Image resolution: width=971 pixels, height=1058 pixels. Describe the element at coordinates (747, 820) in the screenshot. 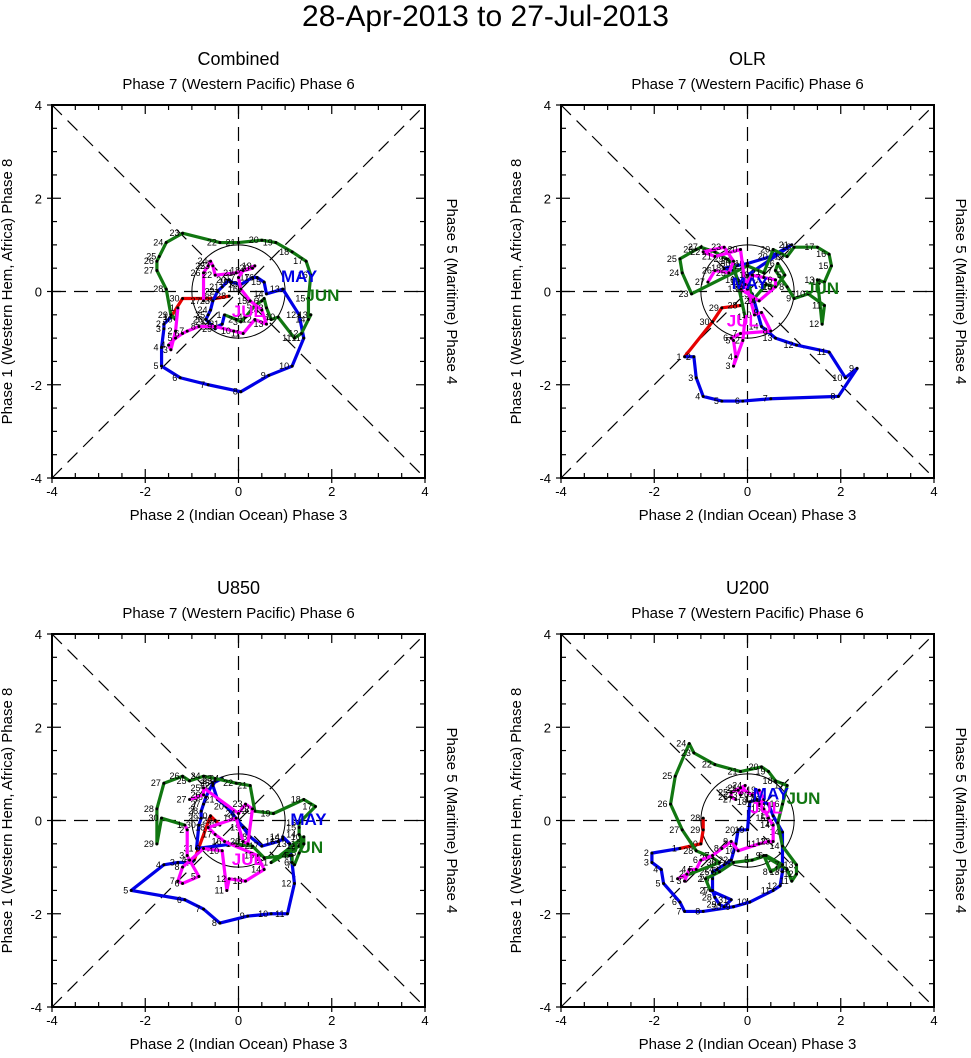

I see `unit-circle` at that location.